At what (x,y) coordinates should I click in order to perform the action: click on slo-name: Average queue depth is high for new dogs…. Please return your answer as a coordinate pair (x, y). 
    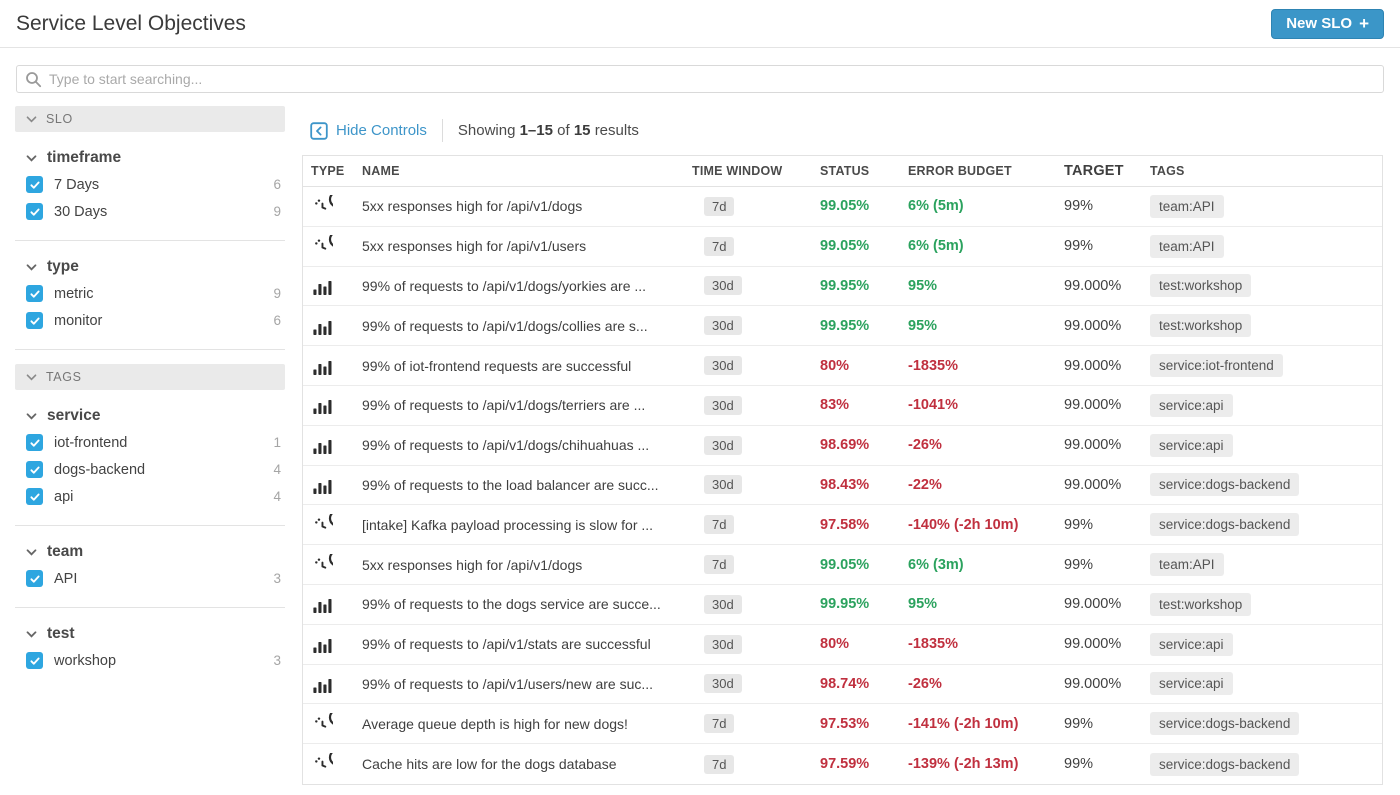
    Looking at the image, I should click on (495, 723).